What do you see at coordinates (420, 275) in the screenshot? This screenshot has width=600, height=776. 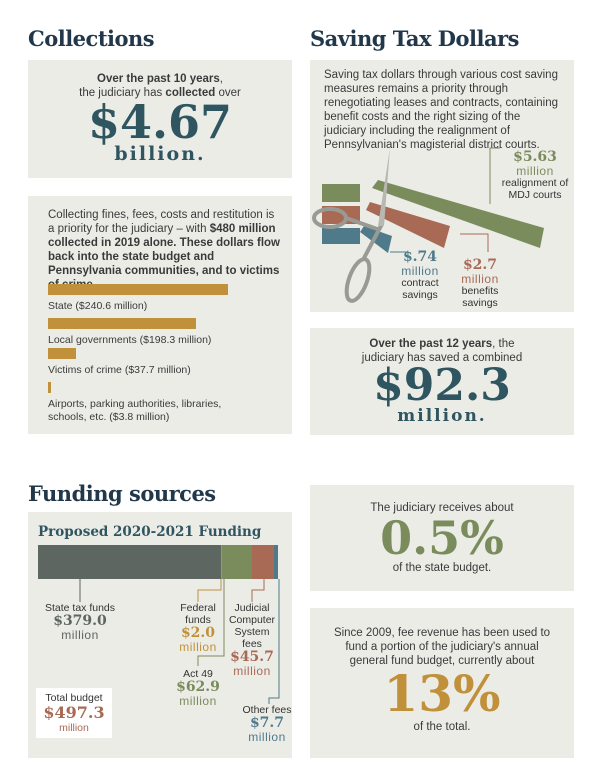 I see `saving-contract-label: $.74 million contract savings` at bounding box center [420, 275].